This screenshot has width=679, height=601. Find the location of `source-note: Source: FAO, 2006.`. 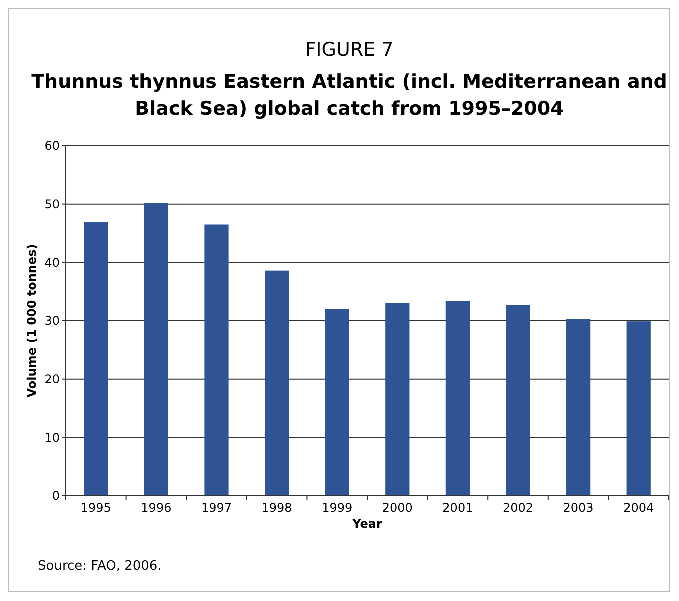

source-note: Source: FAO, 2006. is located at coordinates (100, 566).